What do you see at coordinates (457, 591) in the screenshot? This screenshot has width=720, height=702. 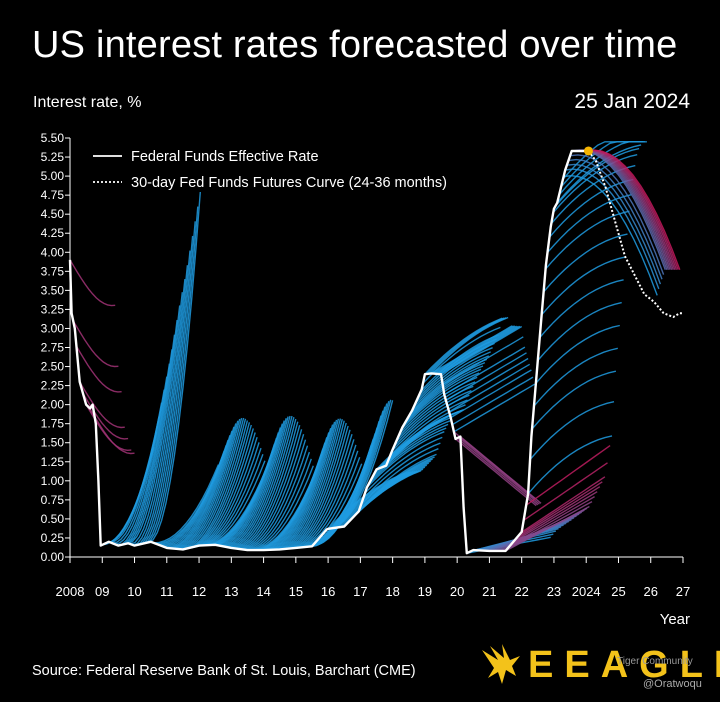 I see `x-tick-label: 20` at bounding box center [457, 591].